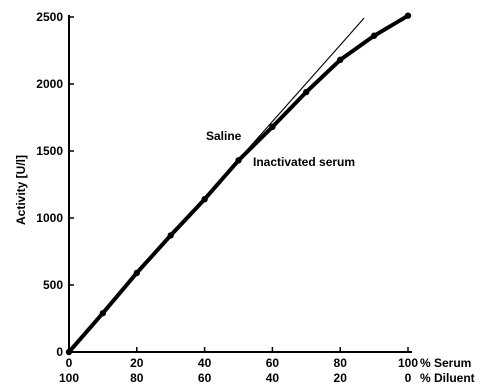 This screenshot has height=385, width=487. I want to click on x-tick-label-diluent: 80, so click(137, 378).